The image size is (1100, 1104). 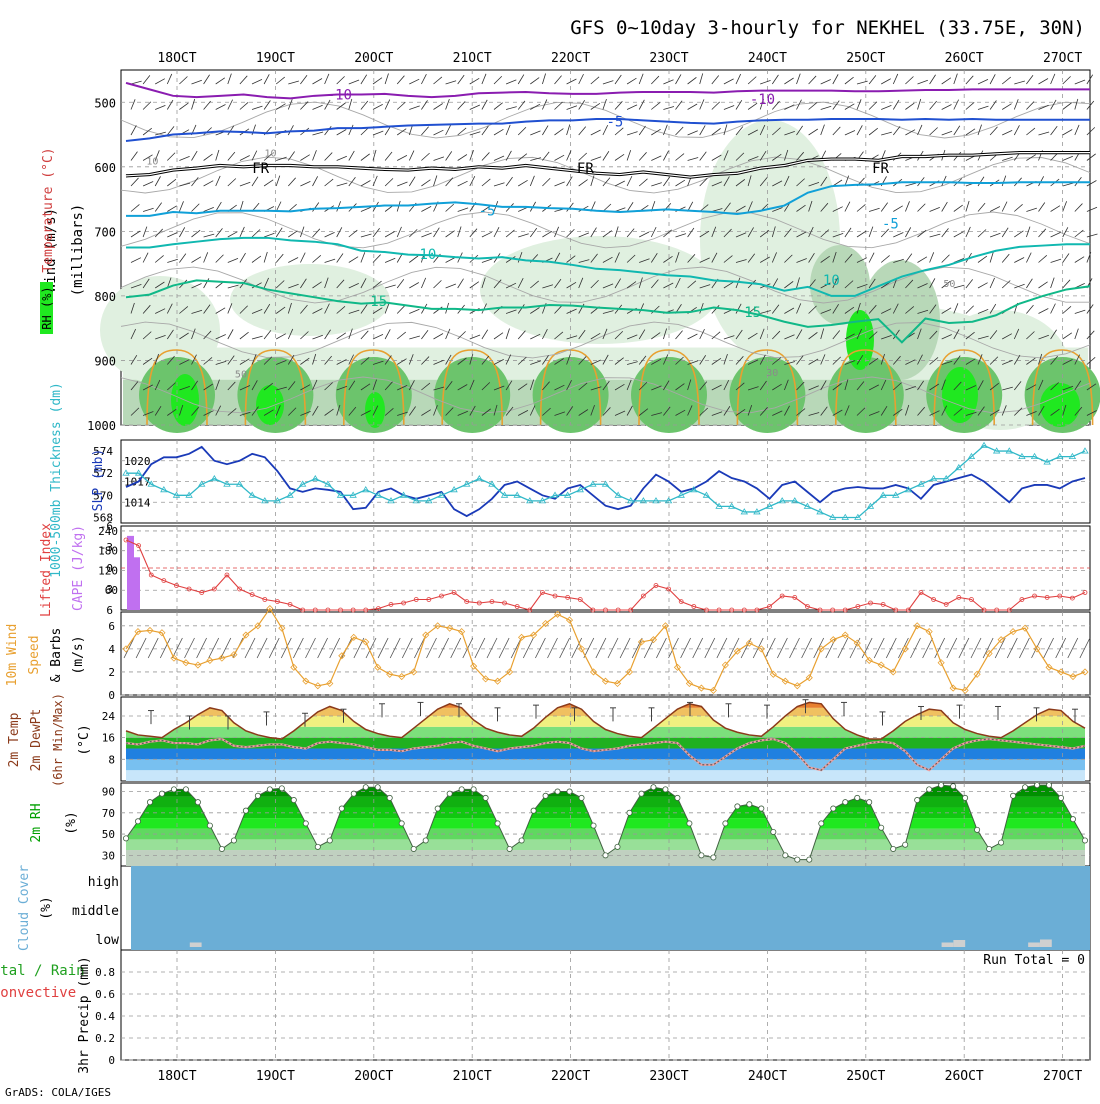 What do you see at coordinates (260, 169) in the screenshot?
I see `isotherm-label: FR` at bounding box center [260, 169].